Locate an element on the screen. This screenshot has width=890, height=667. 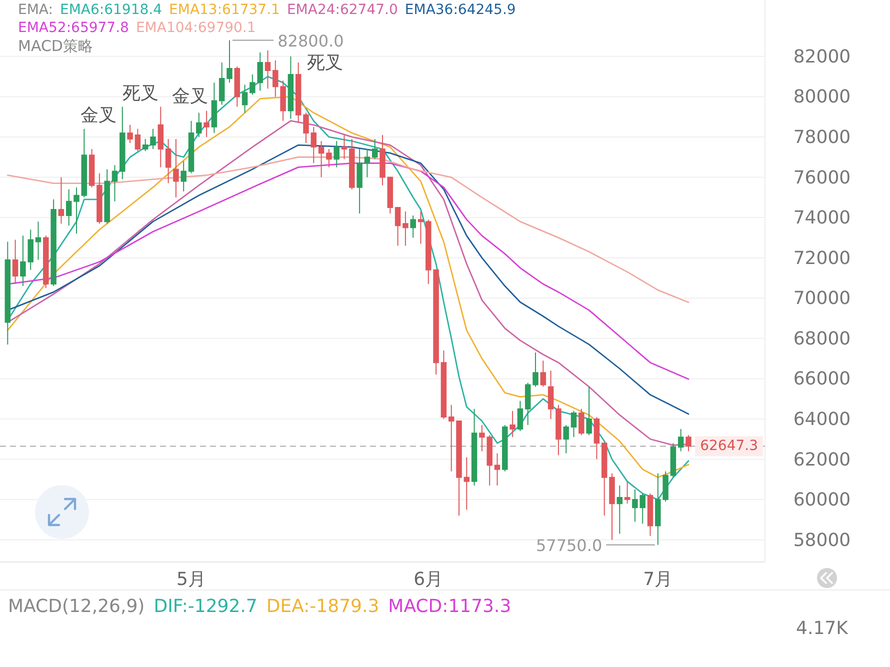
x-tick-label: 5月 is located at coordinates (191, 579).